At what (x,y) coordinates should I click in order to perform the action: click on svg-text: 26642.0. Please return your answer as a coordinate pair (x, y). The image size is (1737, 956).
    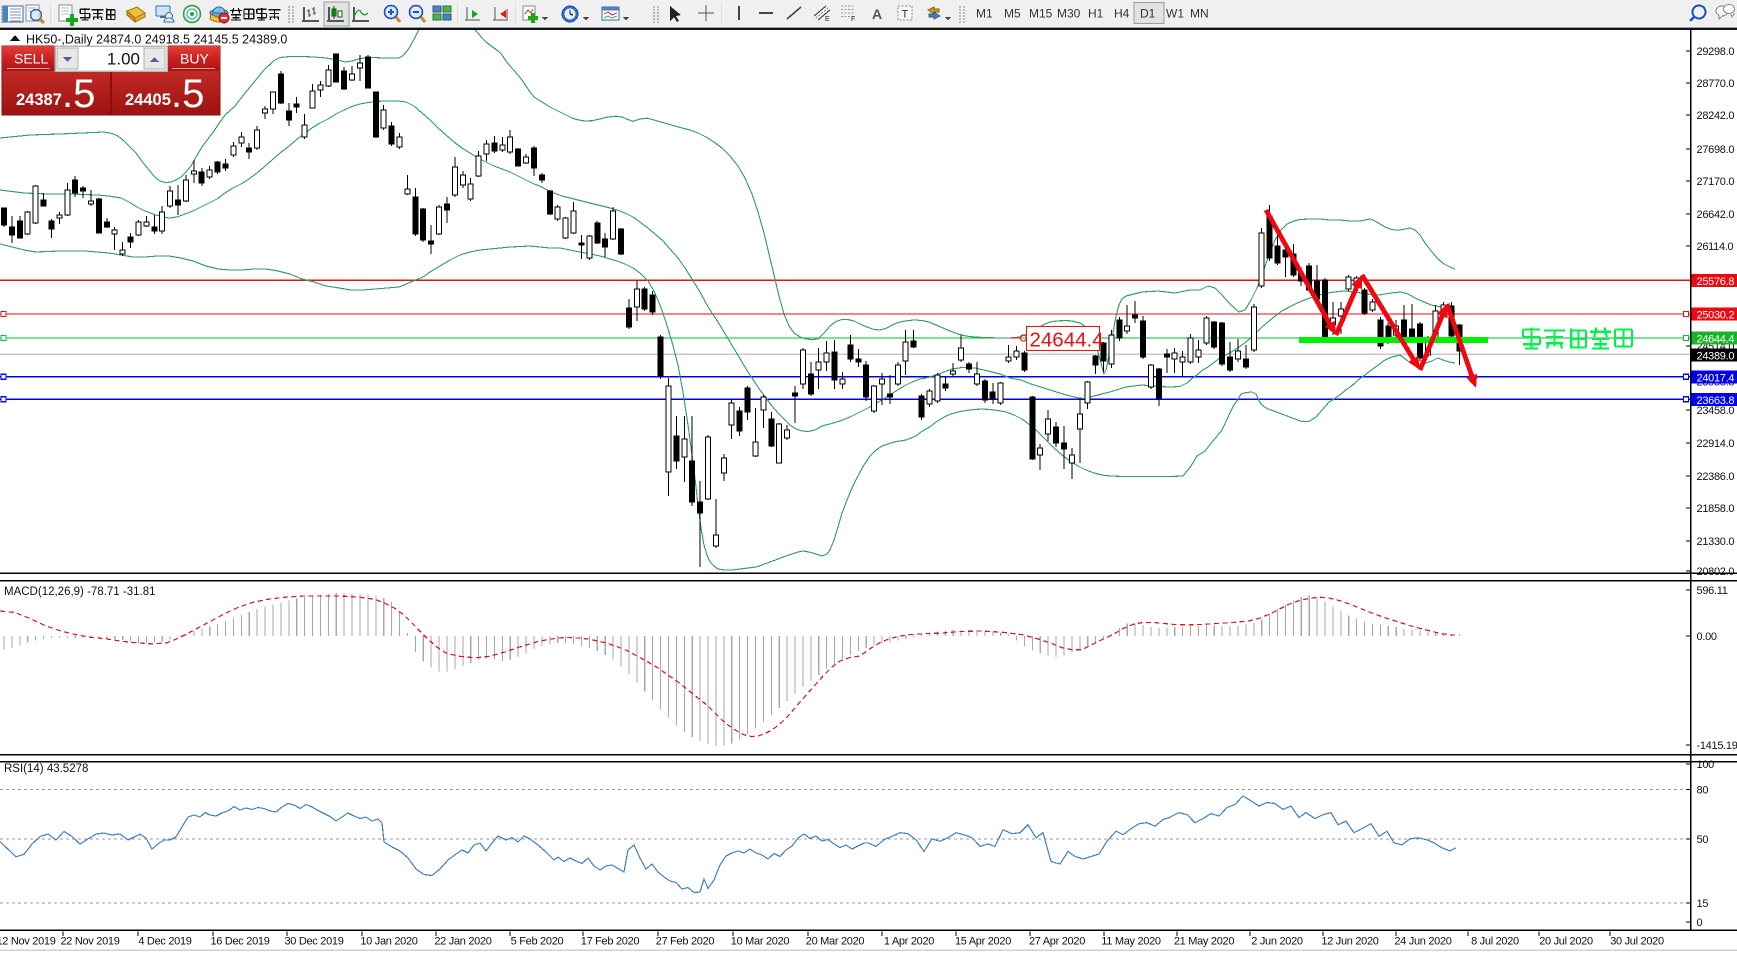
    Looking at the image, I should click on (1716, 215).